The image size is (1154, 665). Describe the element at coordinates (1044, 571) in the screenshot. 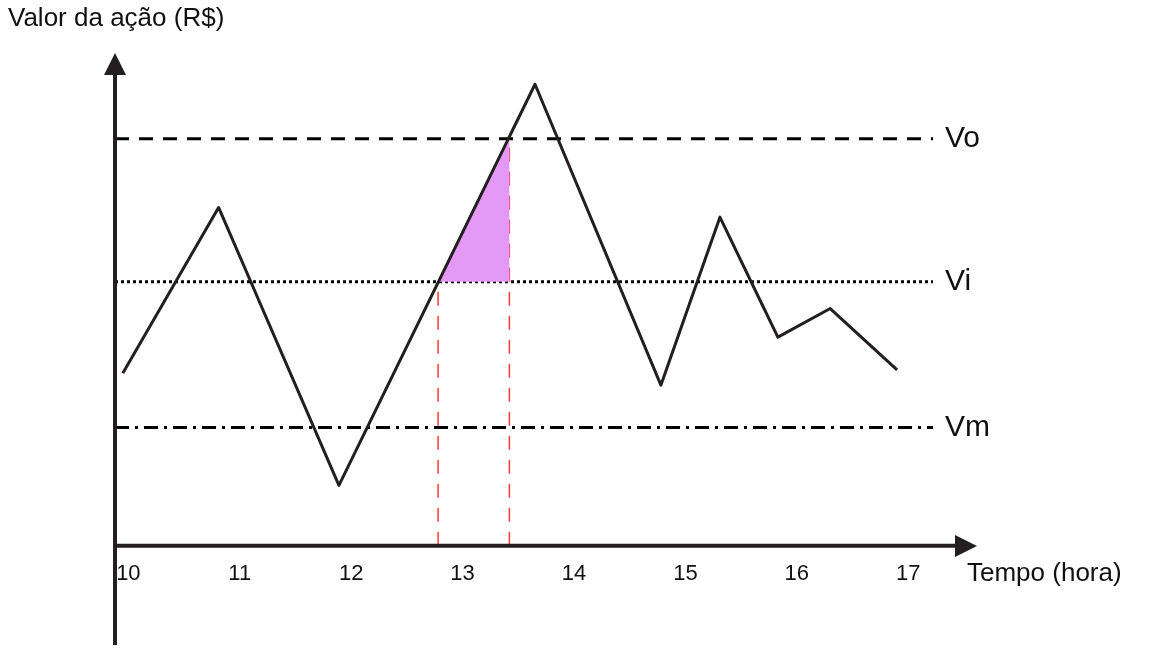

I see `x-axis-title: Tempo (hora)` at that location.